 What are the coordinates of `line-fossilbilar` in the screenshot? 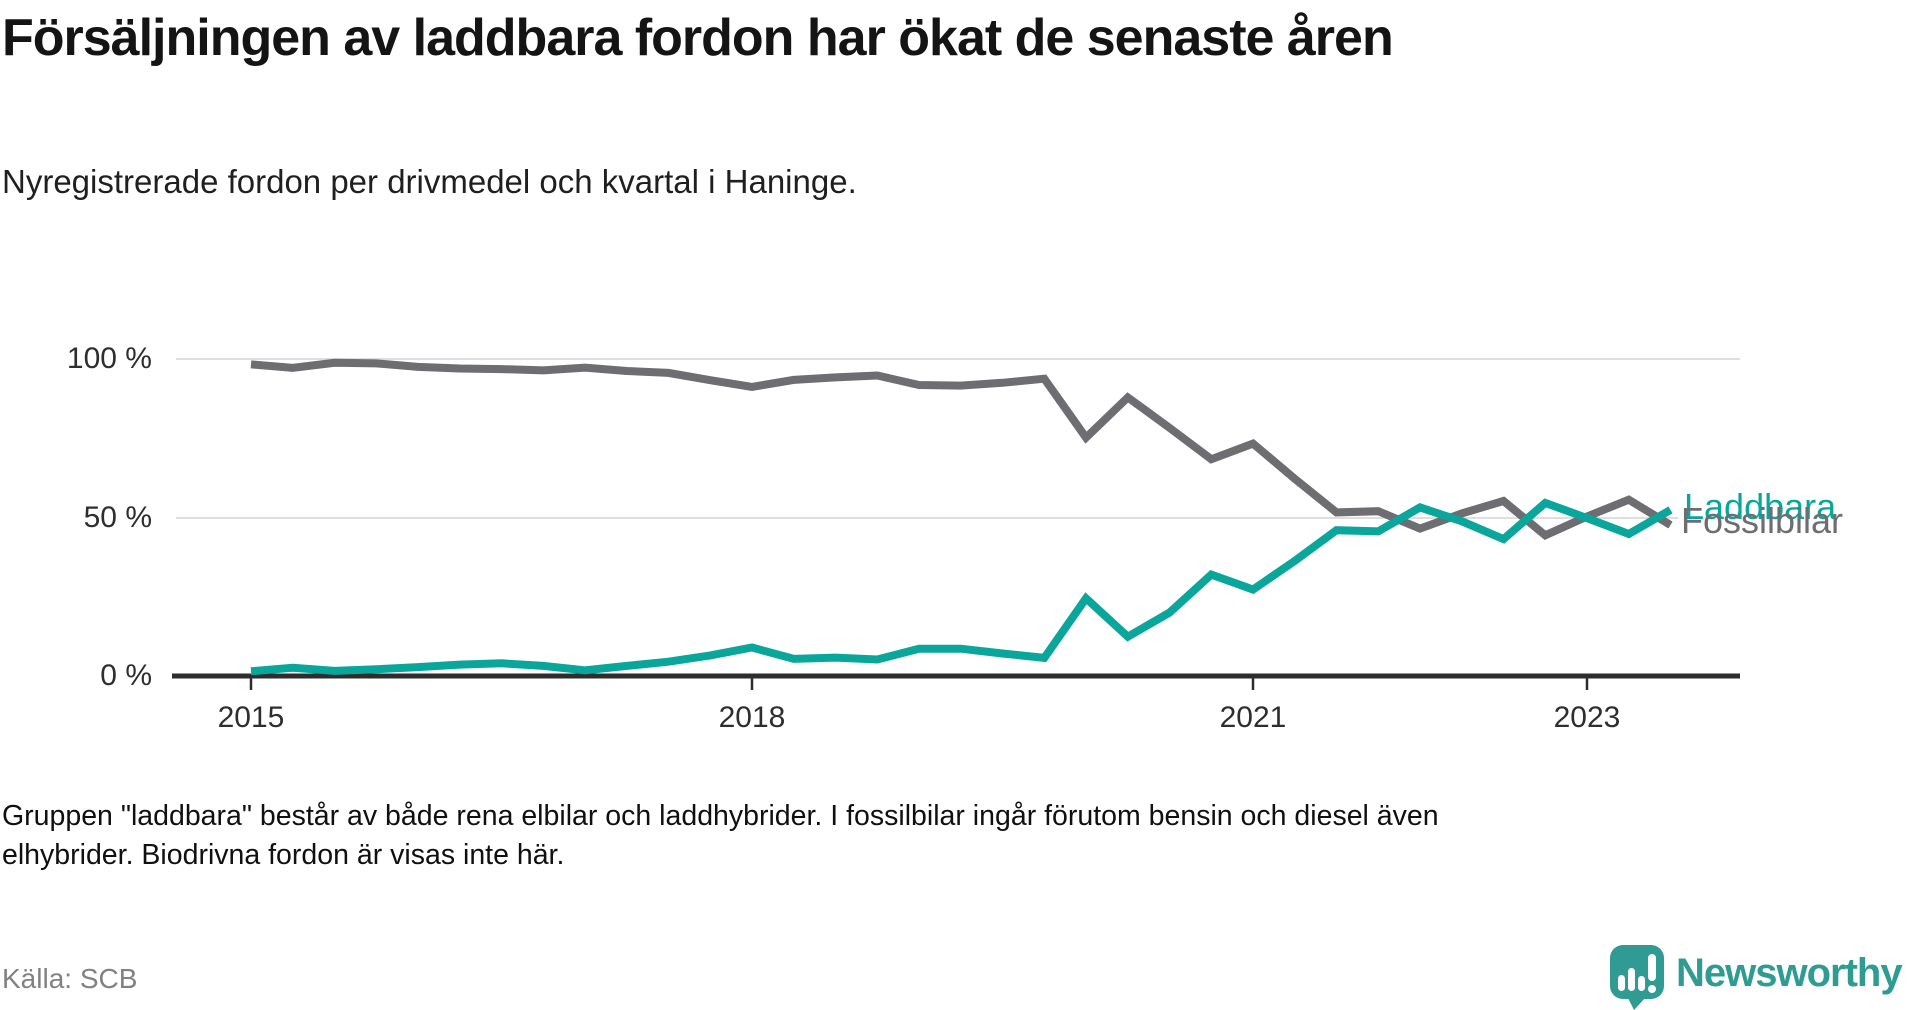 It's located at (961, 449).